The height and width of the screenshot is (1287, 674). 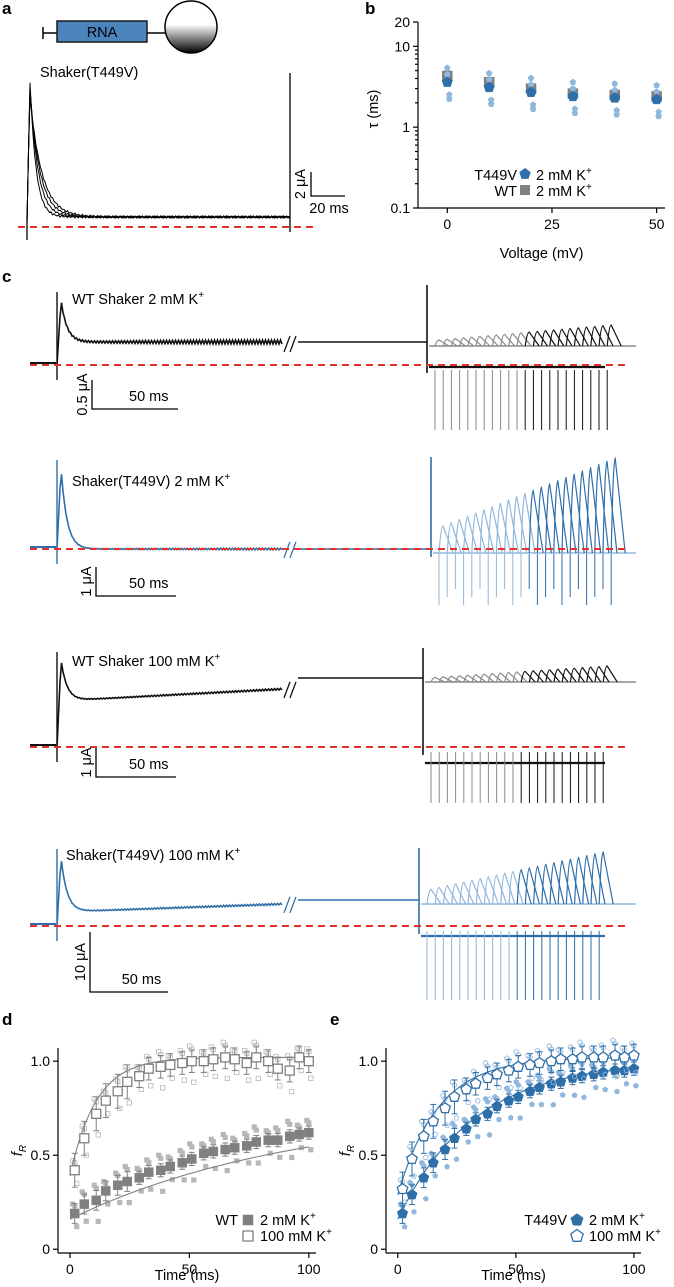 I want to click on trace-sweep, so click(x=158, y=157).